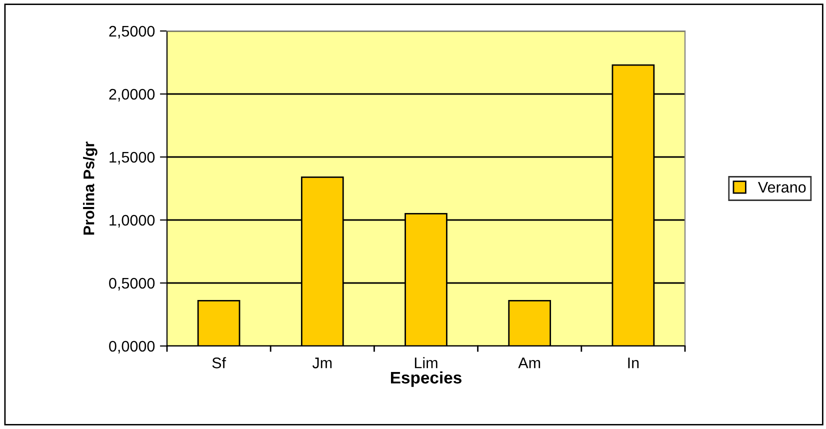 The width and height of the screenshot is (826, 429). I want to click on x-tick-label: Lim, so click(426, 362).